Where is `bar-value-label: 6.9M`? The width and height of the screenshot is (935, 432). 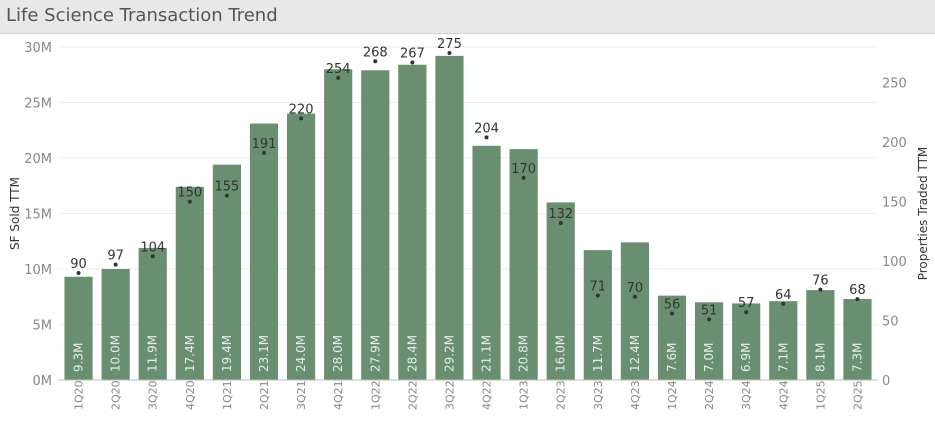
bar-value-label: 6.9M is located at coordinates (746, 357).